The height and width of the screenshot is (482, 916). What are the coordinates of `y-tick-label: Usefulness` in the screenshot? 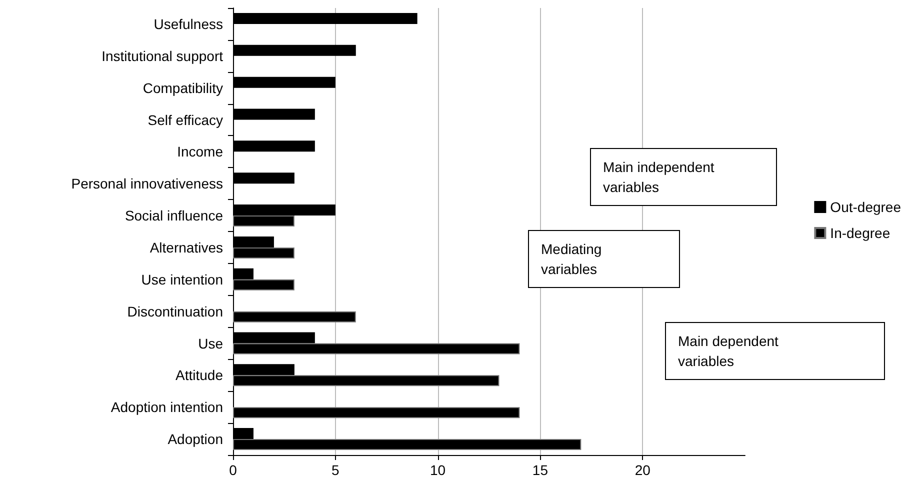 It's located at (188, 24).